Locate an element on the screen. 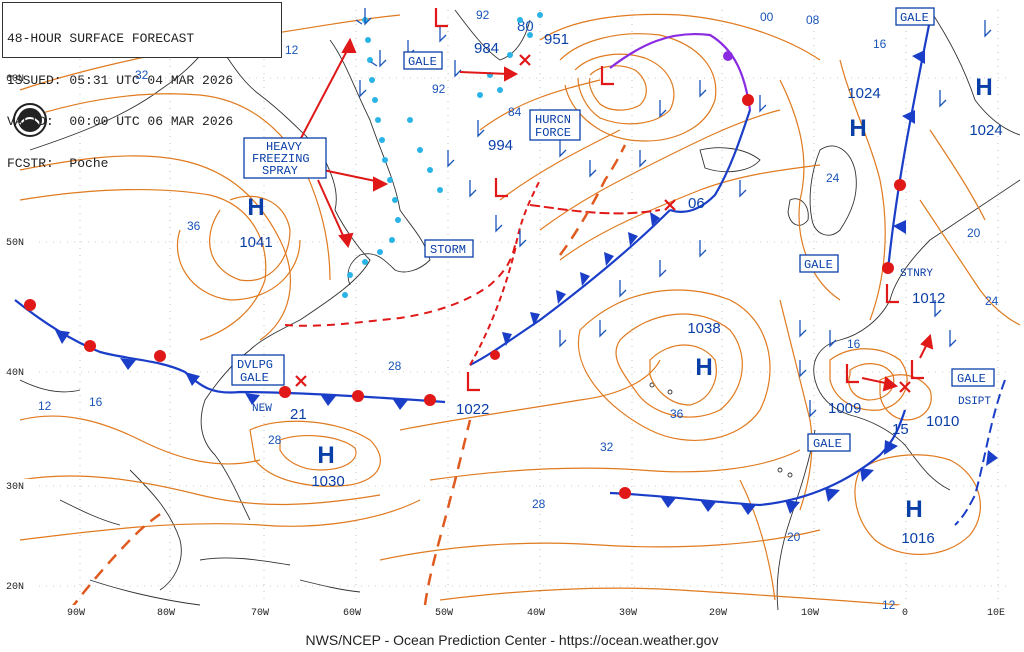 The width and height of the screenshot is (1024, 652). svg-text: DVLPG is located at coordinates (255, 365).